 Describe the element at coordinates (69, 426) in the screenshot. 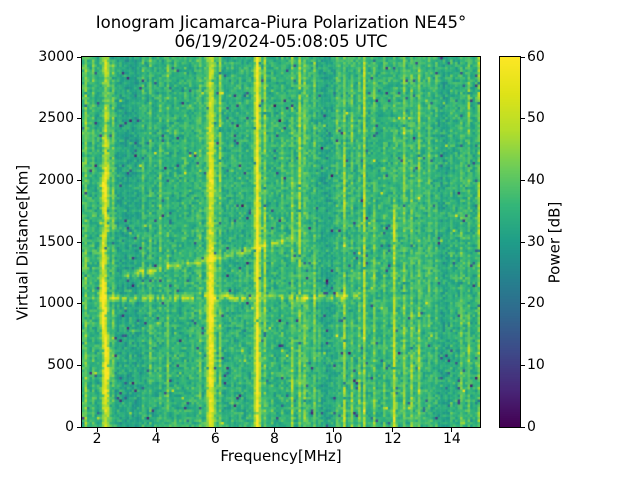

I see `y-tick-label: 0` at that location.